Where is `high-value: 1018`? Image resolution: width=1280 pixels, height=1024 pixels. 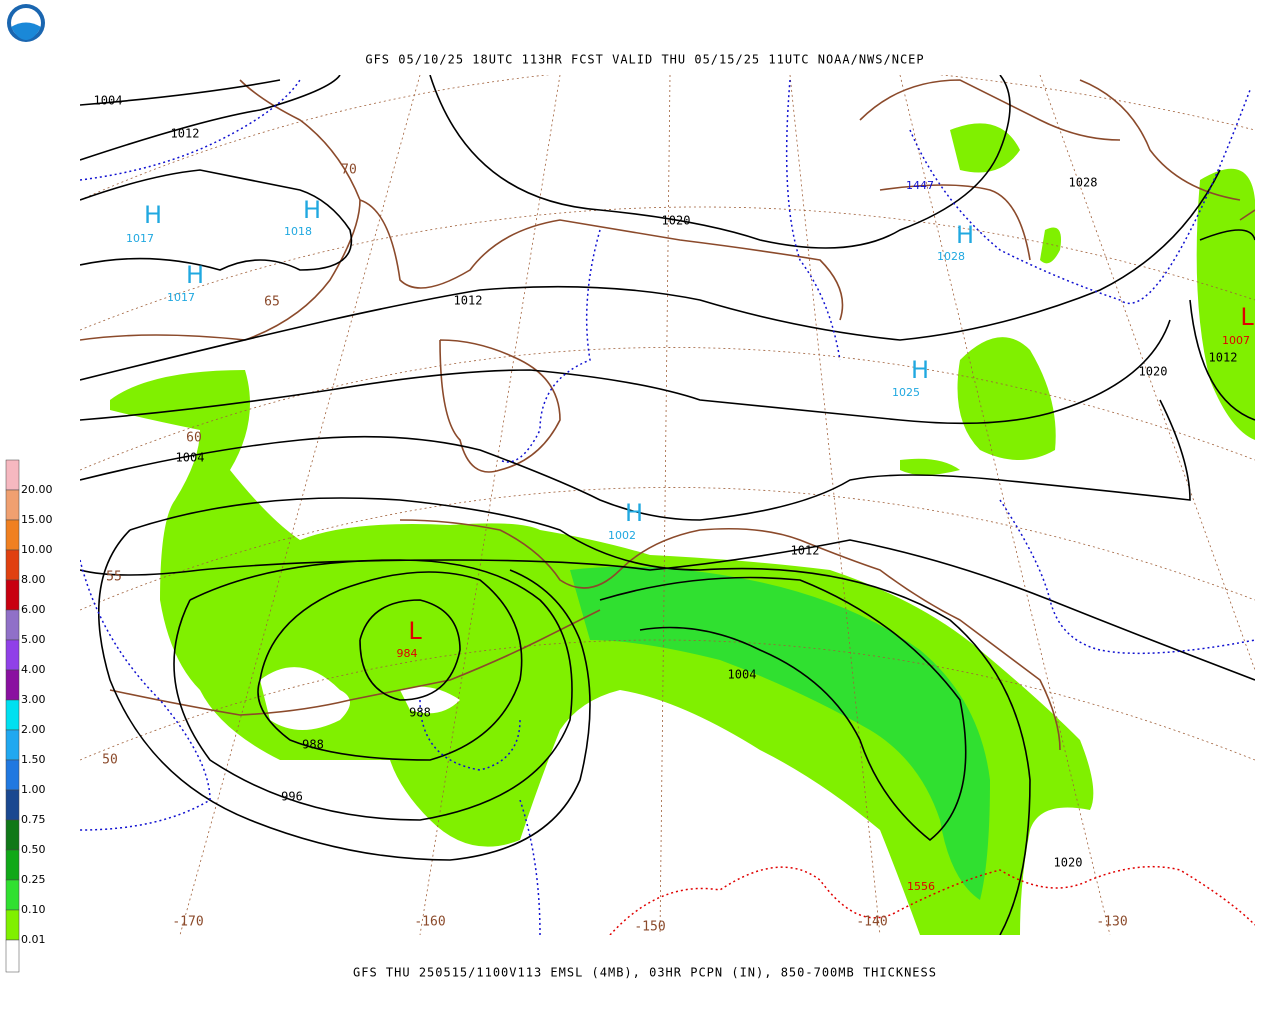 high-value: 1018 is located at coordinates (298, 231).